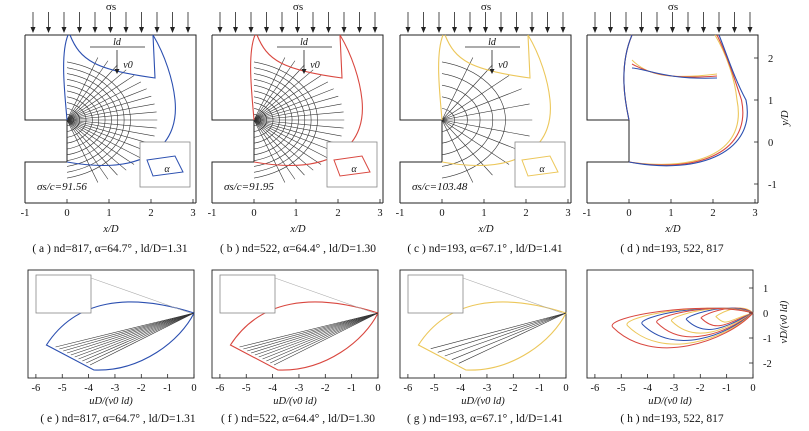 Image resolution: width=809 pixels, height=431 pixels. I want to click on panel-c: σs -1 0 1 2 3 x/D ld v0 α σs/c=103.48, so click(484, 118).